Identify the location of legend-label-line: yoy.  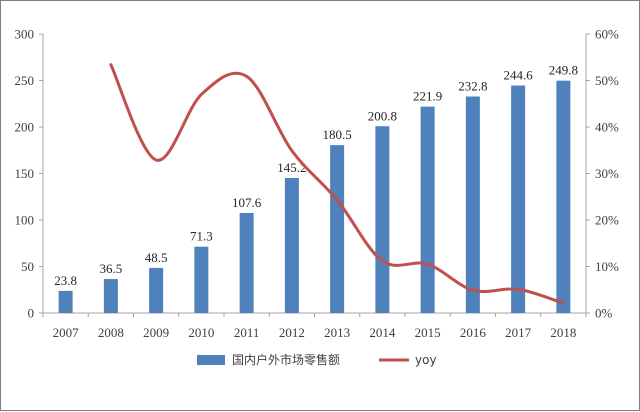
(426, 360).